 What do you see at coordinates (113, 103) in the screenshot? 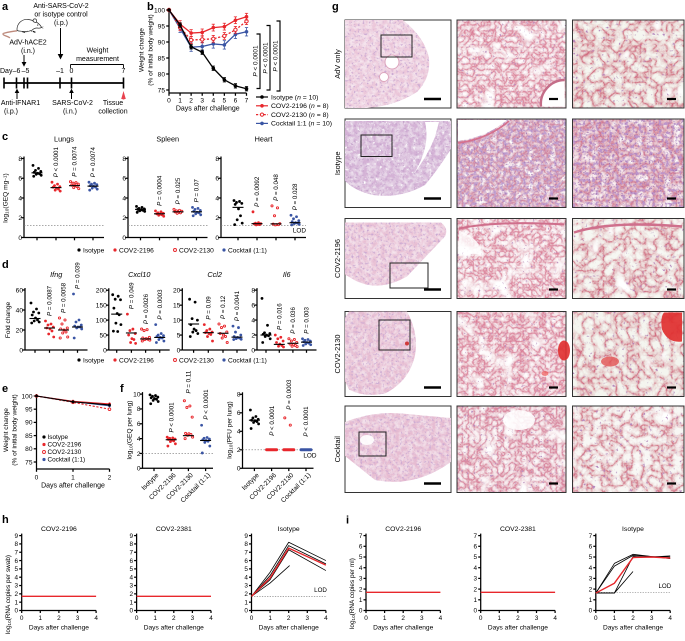
I see `svg-text: Tissue` at bounding box center [113, 103].